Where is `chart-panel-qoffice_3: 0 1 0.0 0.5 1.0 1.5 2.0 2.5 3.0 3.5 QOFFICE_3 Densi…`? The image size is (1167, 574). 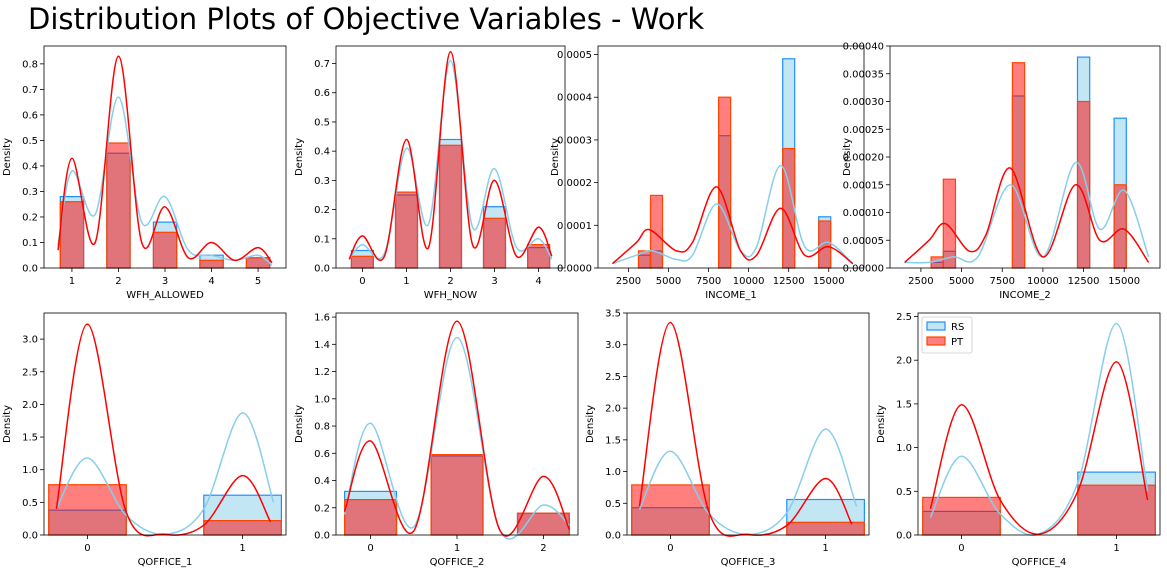
chart-panel-qoffice_3: 0 1 0.0 0.5 1.0 1.5 2.0 2.5 3.0 3.5 QOFFICE_3 Densi… is located at coordinates (727, 438).